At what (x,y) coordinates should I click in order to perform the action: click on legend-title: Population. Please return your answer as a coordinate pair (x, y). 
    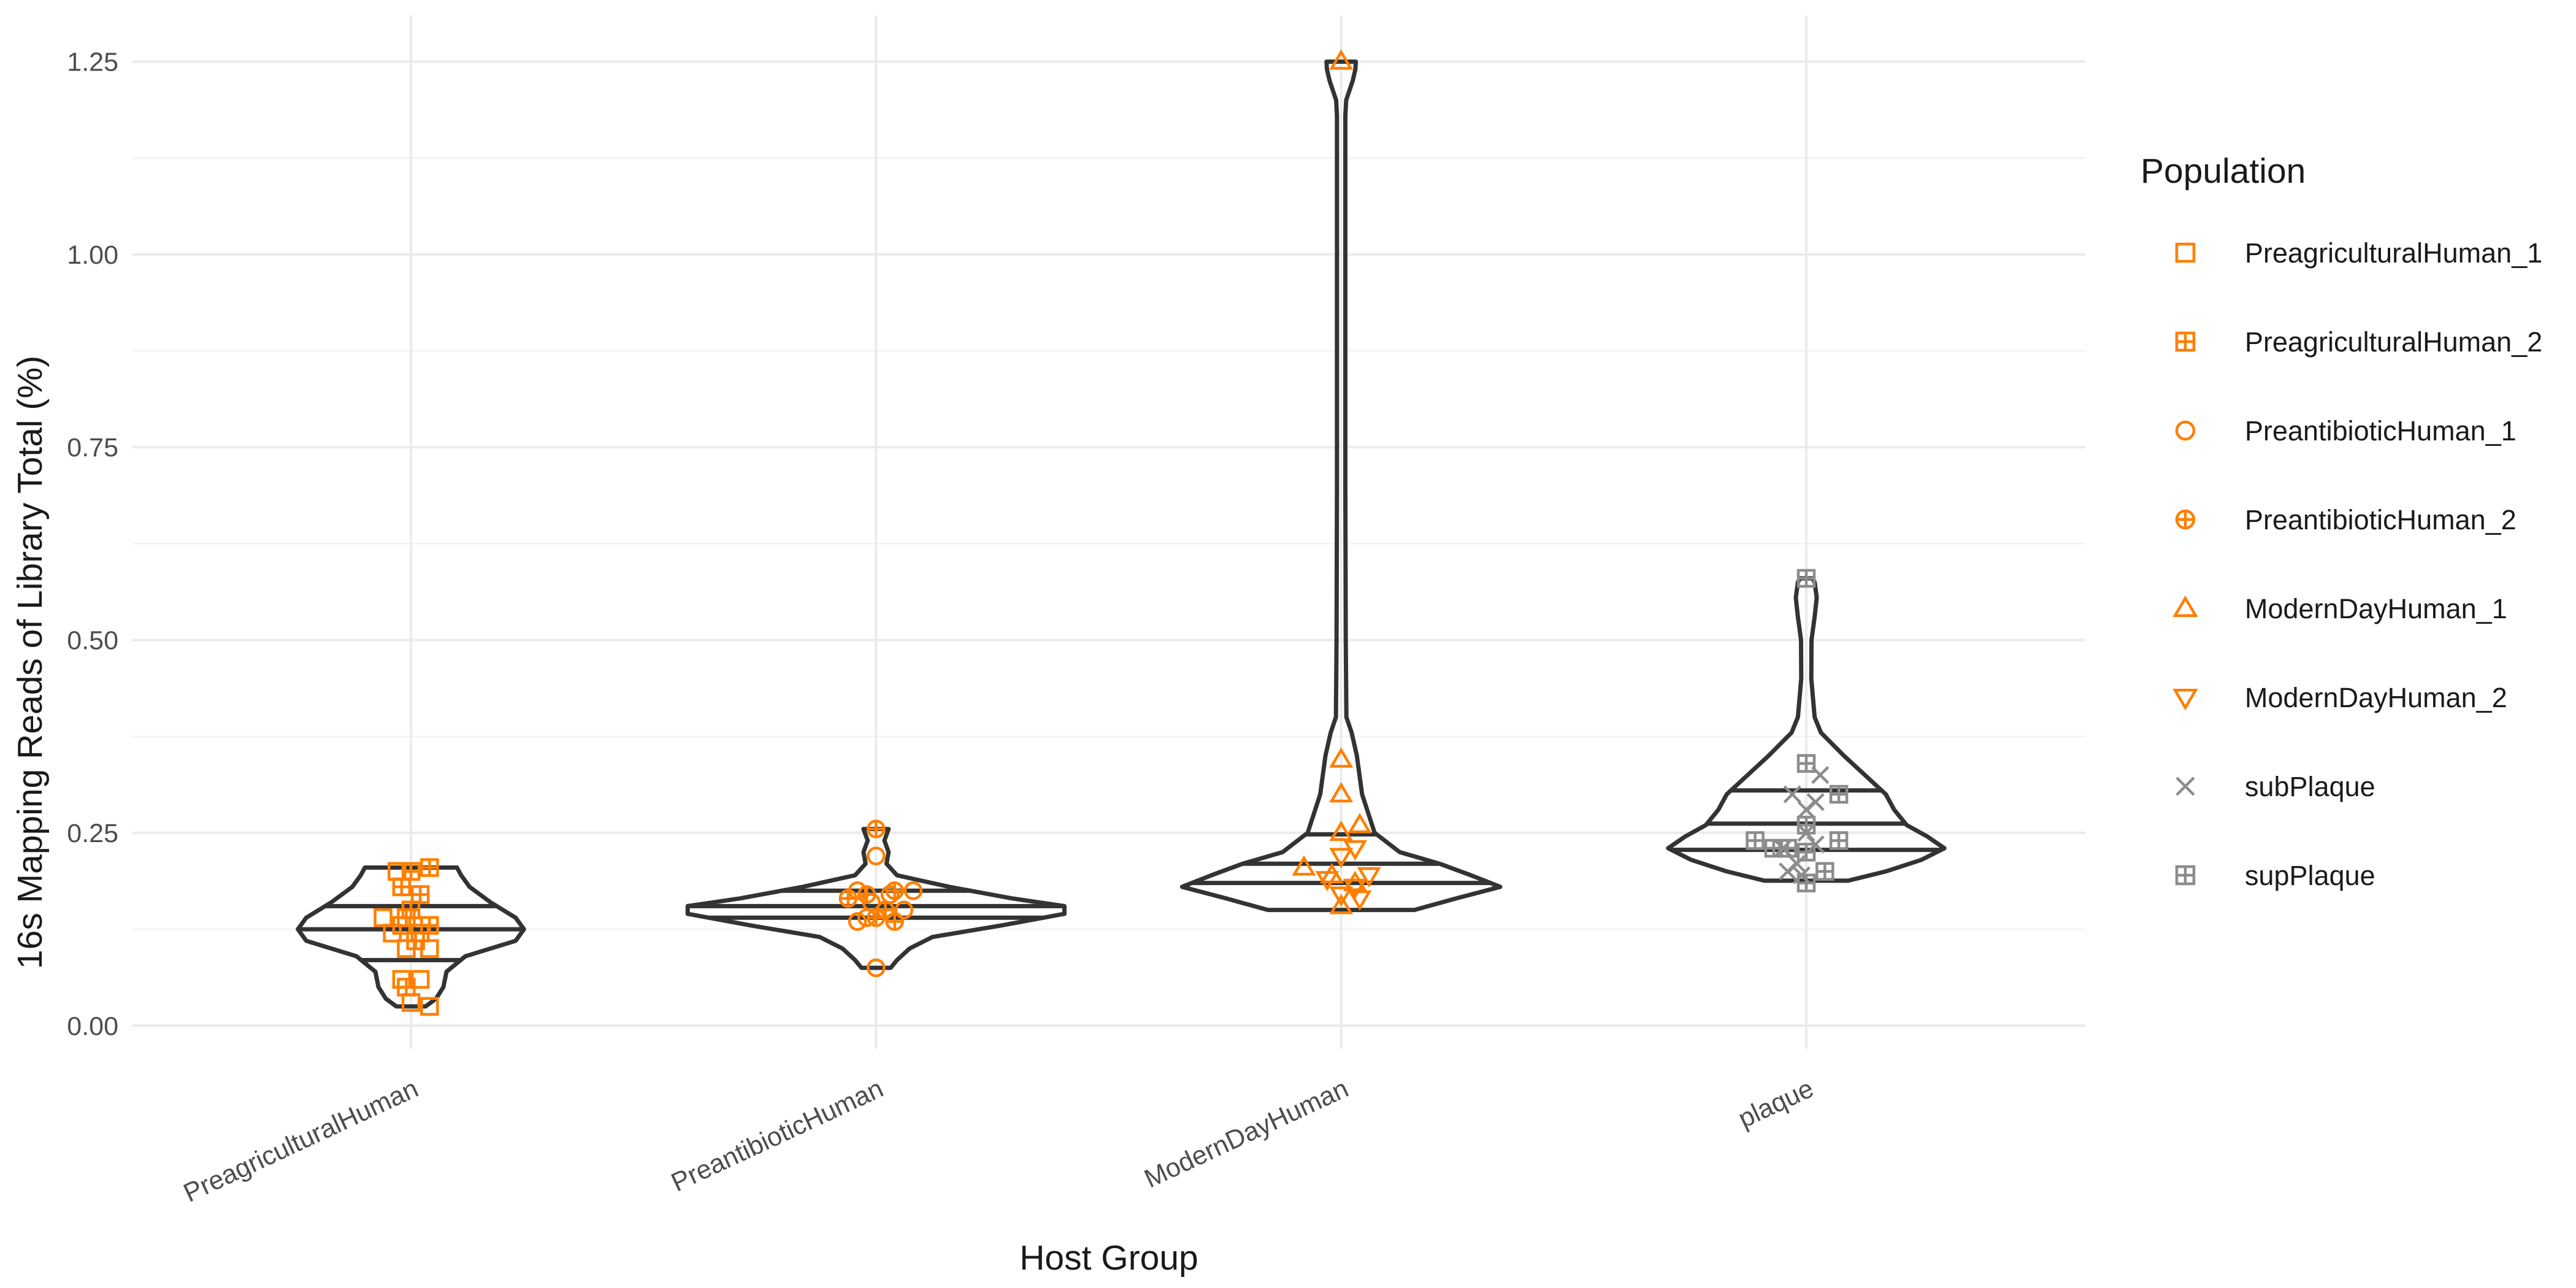
    Looking at the image, I should click on (2223, 171).